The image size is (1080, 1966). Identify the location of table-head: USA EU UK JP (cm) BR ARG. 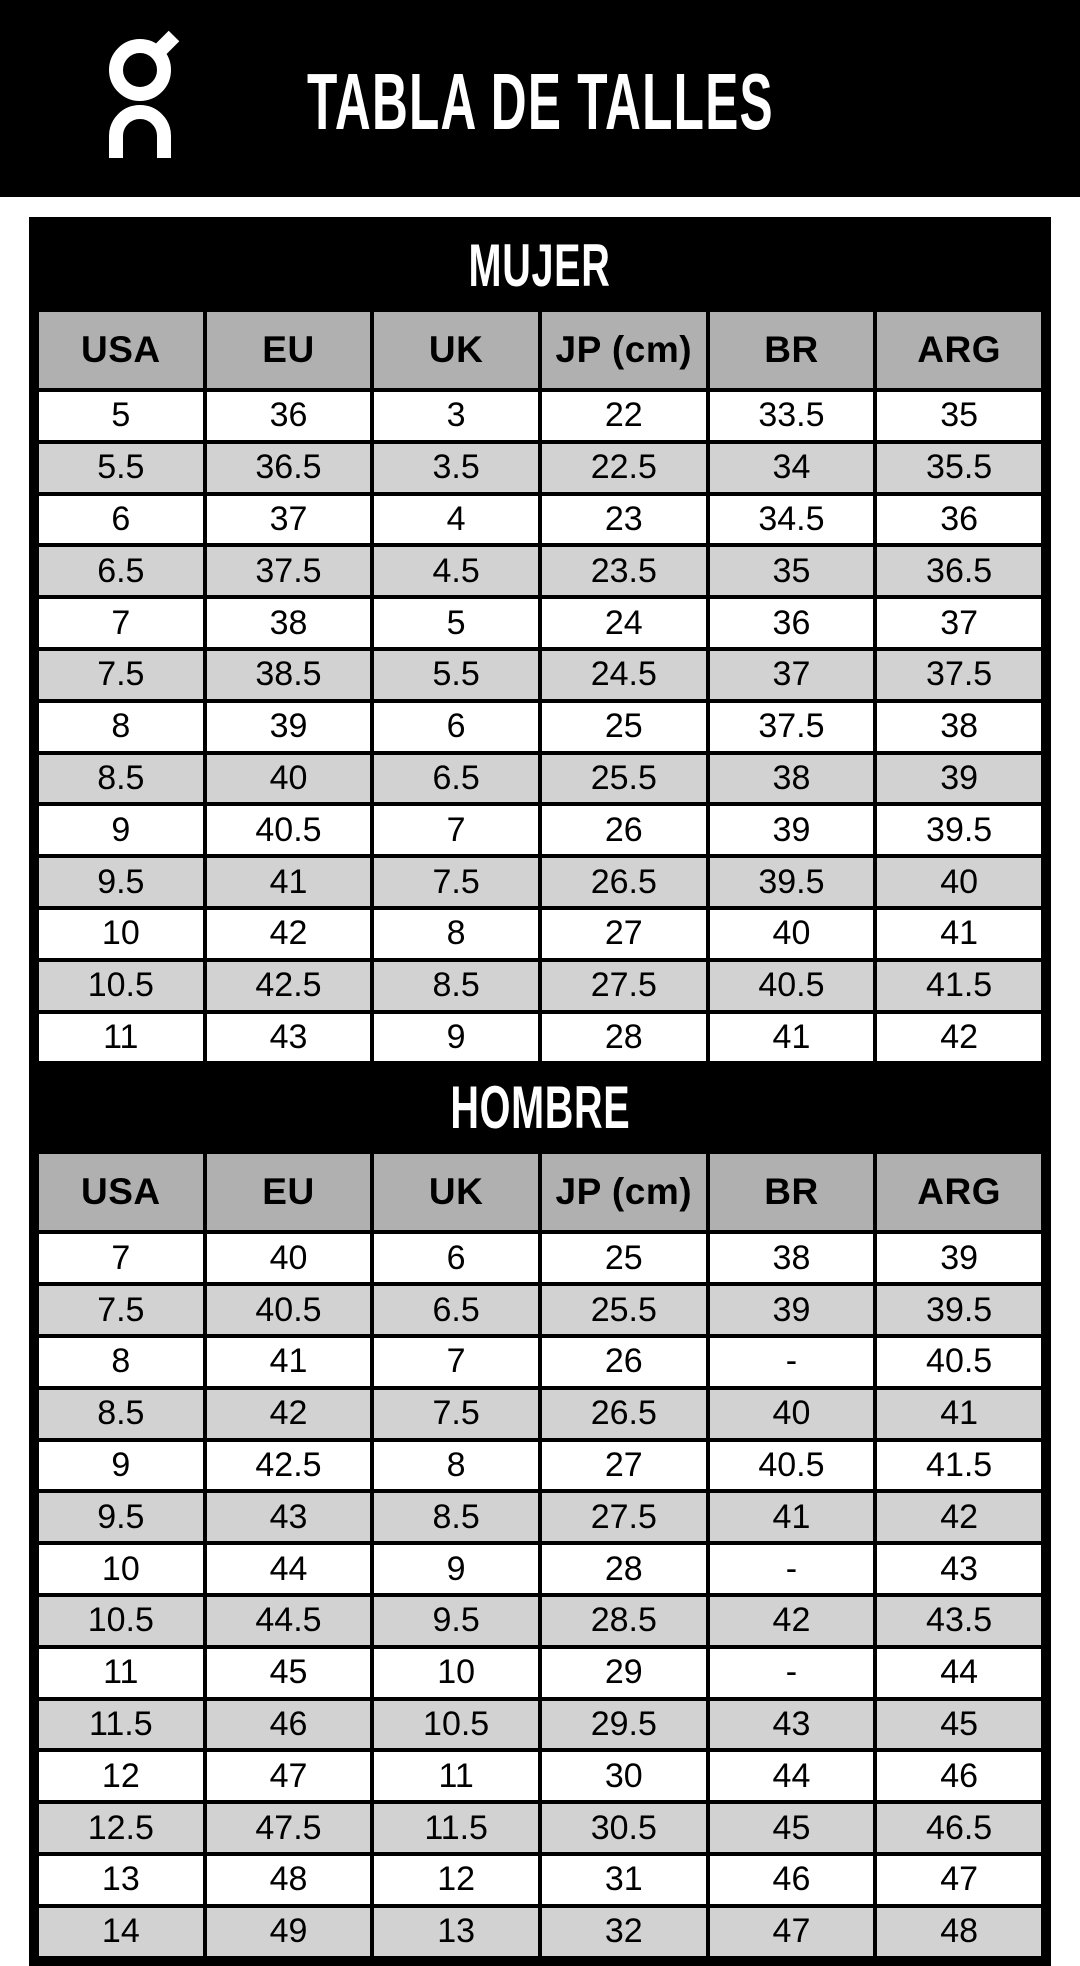
(540, 350).